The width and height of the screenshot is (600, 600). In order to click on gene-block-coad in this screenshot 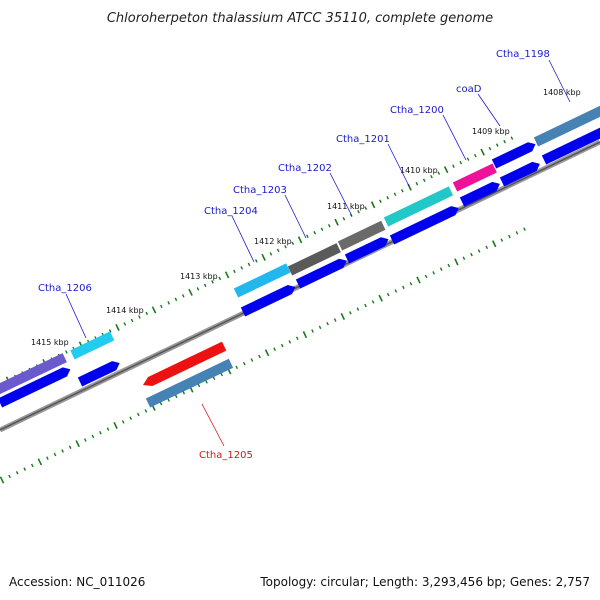, I will do `click(514, 154)`.